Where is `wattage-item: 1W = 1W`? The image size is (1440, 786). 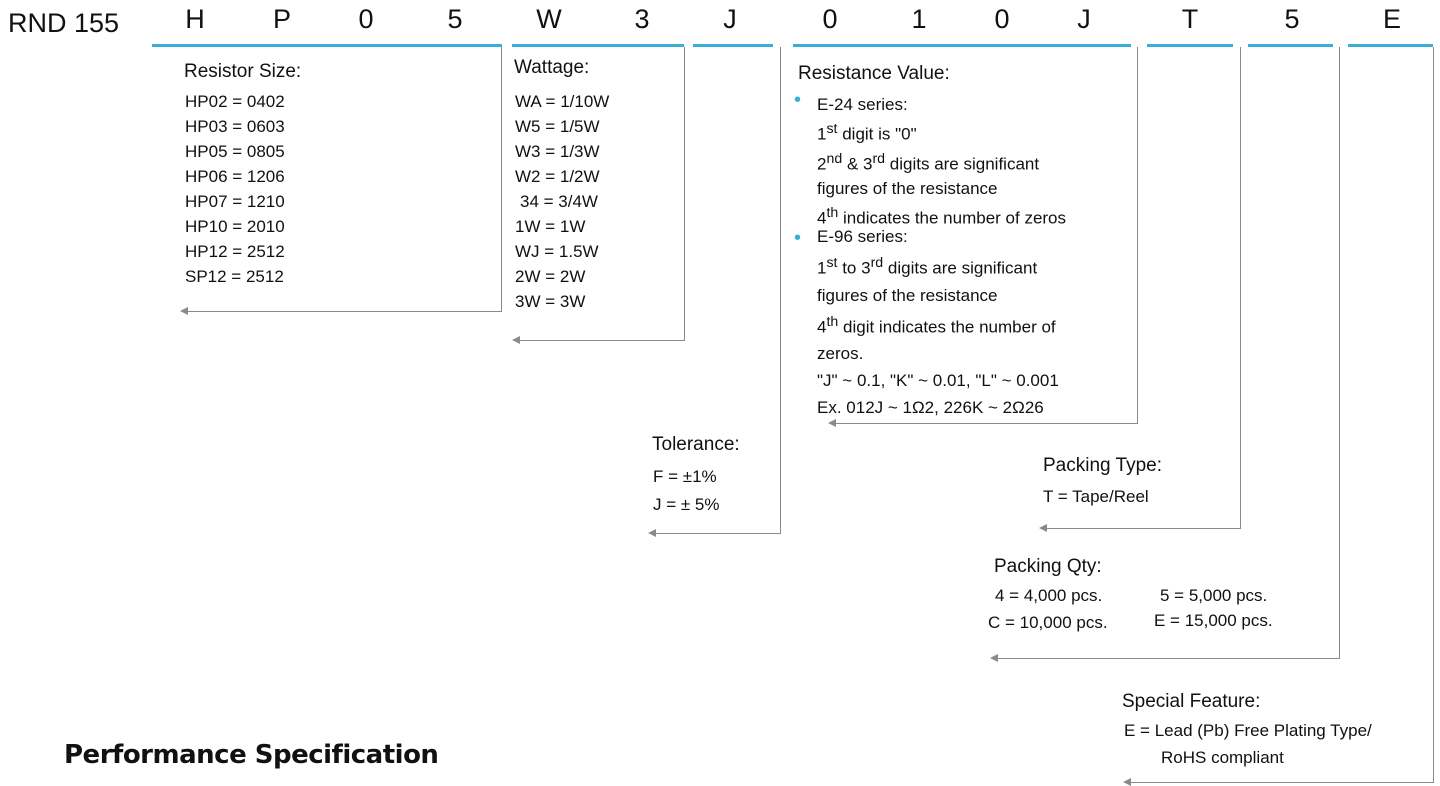 wattage-item: 1W = 1W is located at coordinates (550, 226).